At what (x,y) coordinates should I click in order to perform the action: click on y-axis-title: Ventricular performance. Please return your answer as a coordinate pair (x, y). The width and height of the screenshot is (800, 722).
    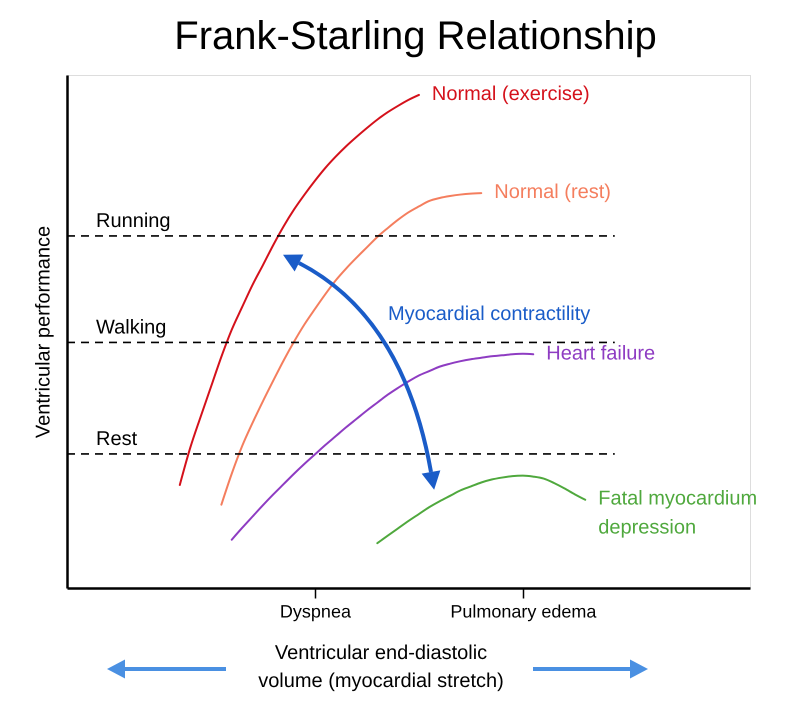
    Looking at the image, I should click on (43, 332).